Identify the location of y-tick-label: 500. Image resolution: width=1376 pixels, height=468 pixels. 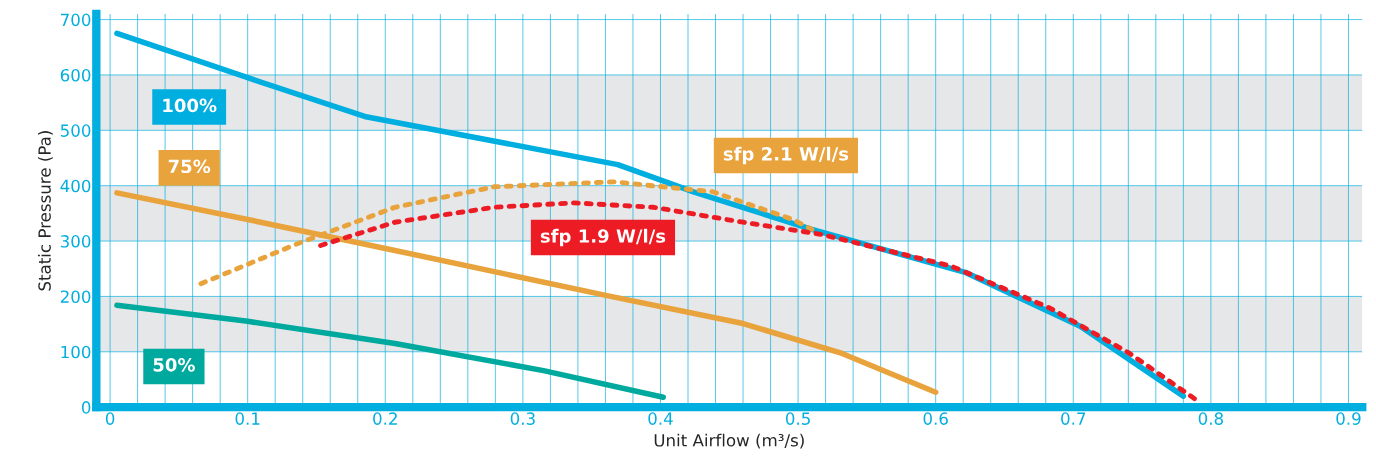
(75, 130).